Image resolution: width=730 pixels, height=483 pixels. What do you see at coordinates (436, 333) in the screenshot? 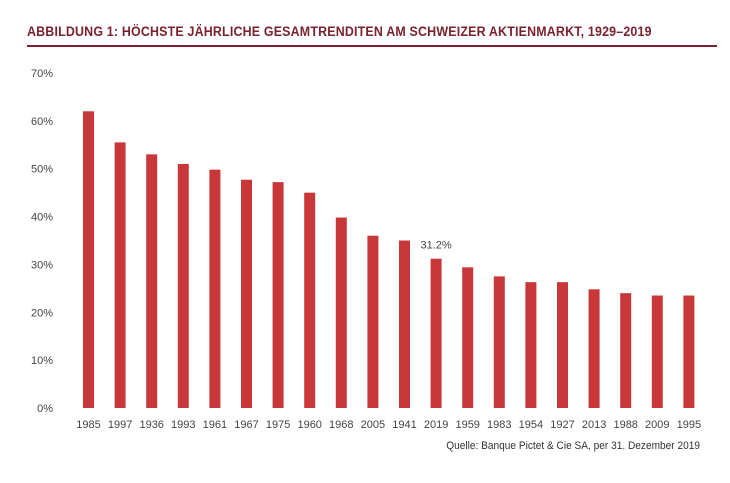
I see `bar-2019` at bounding box center [436, 333].